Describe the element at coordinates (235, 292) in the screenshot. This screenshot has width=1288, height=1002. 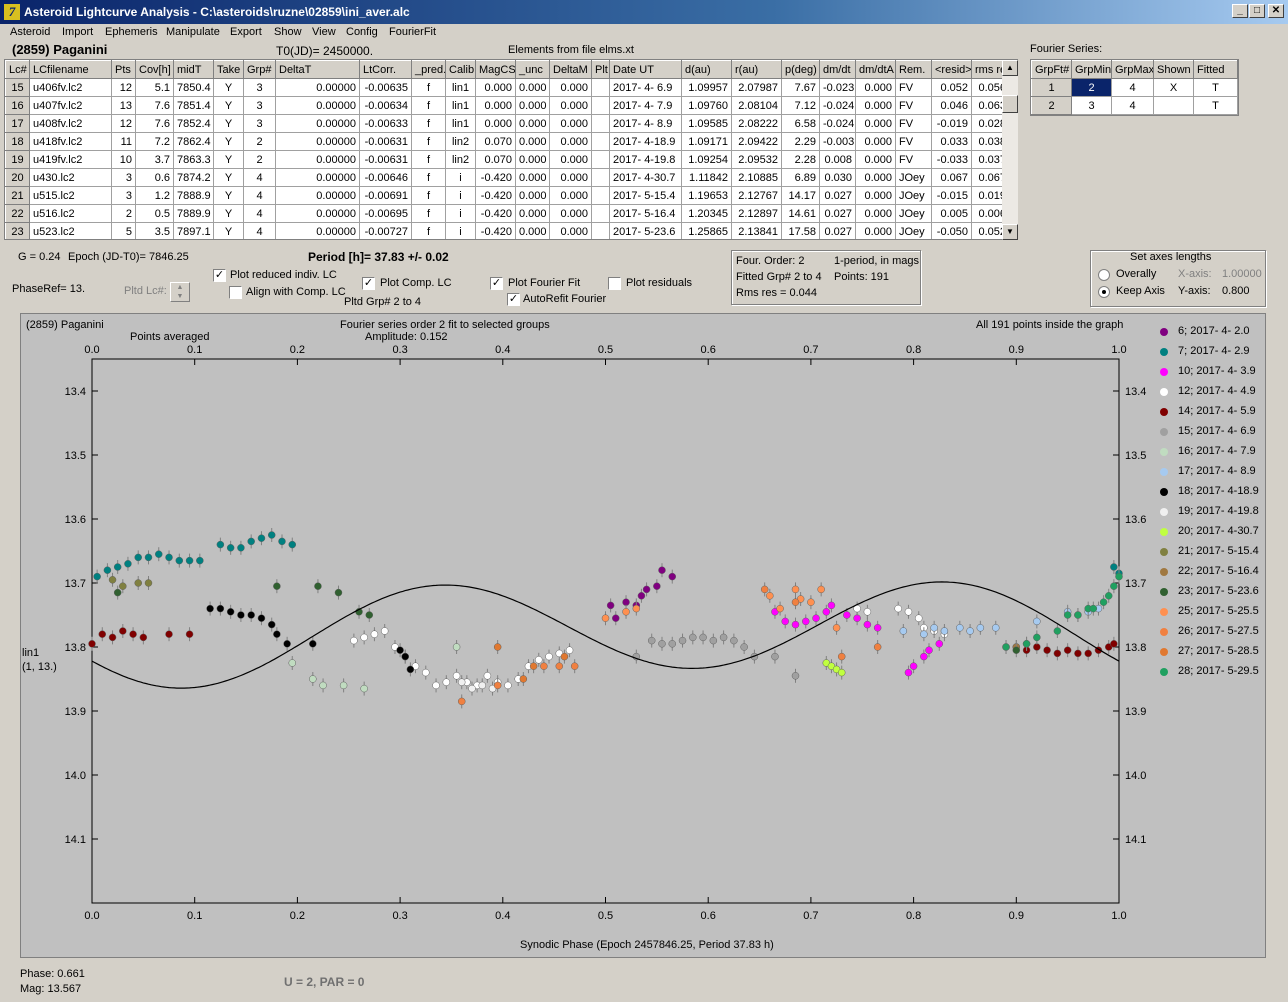
I see `align-comp-checkbox` at that location.